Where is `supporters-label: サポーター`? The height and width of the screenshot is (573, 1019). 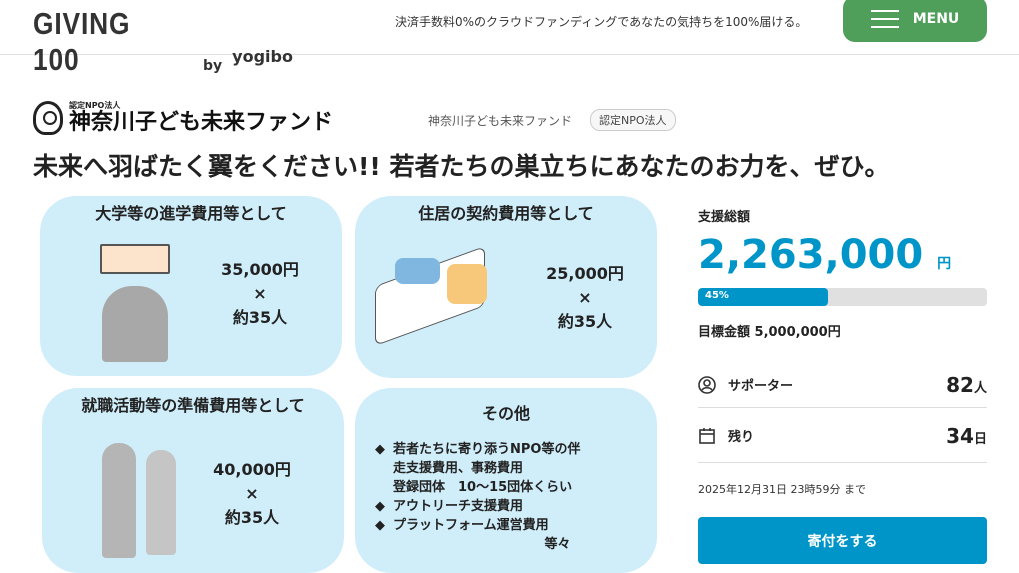
supporters-label: サポーター is located at coordinates (761, 386).